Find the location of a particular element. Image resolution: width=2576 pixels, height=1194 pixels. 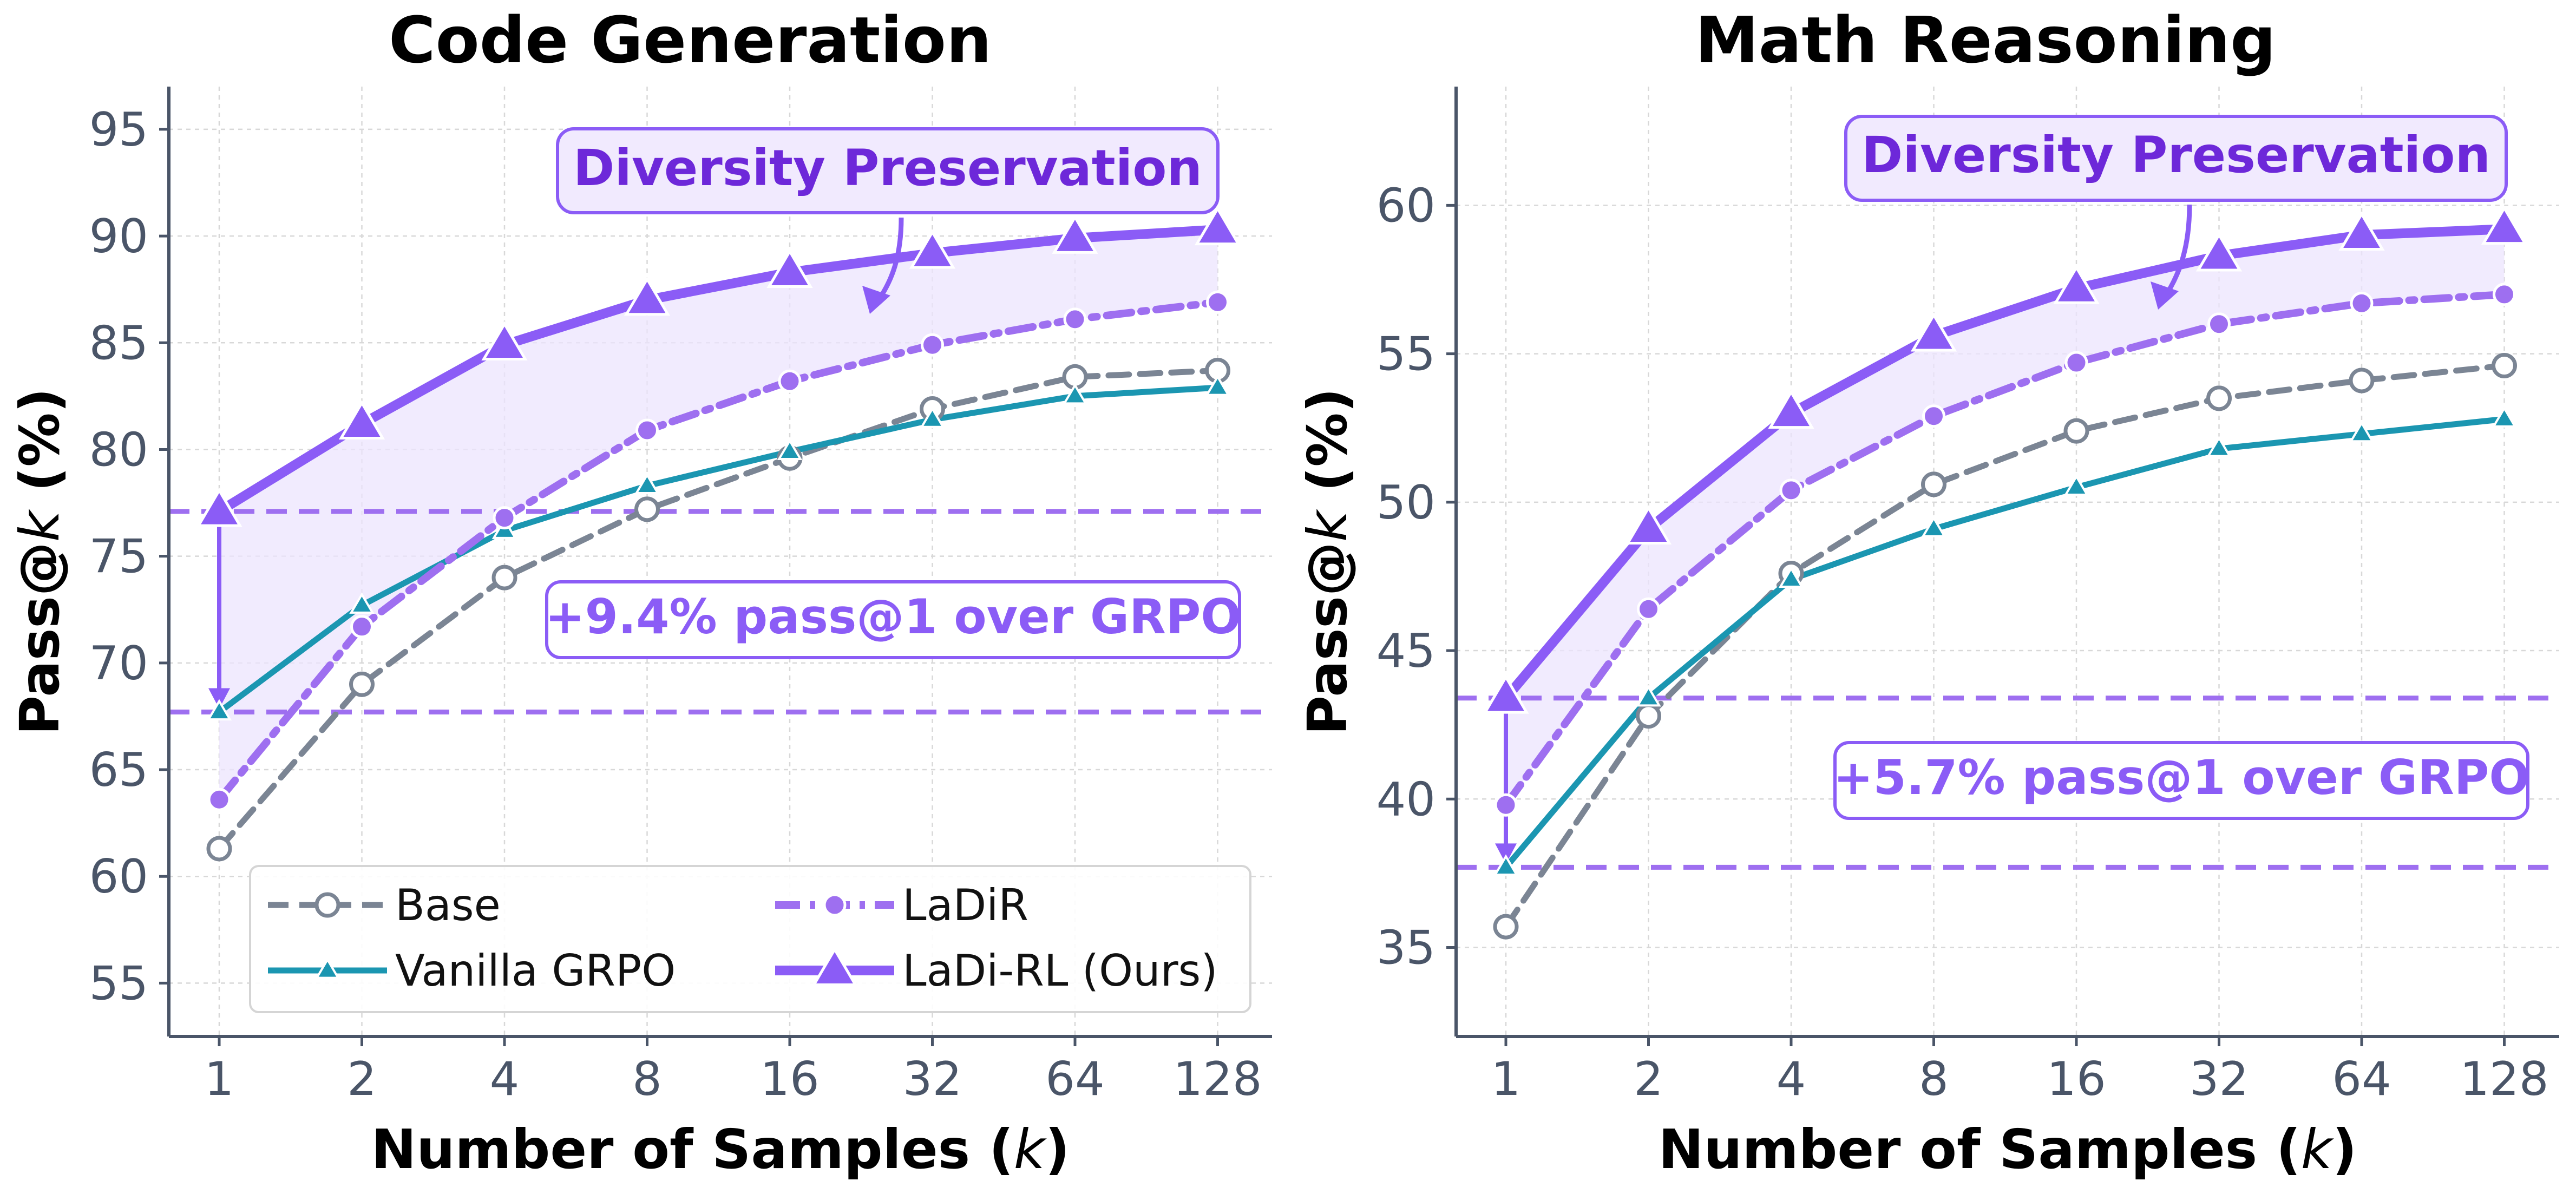

legend: Base LaDiR Vanilla GRPO LaDi-RL (Ours) is located at coordinates (750, 939).